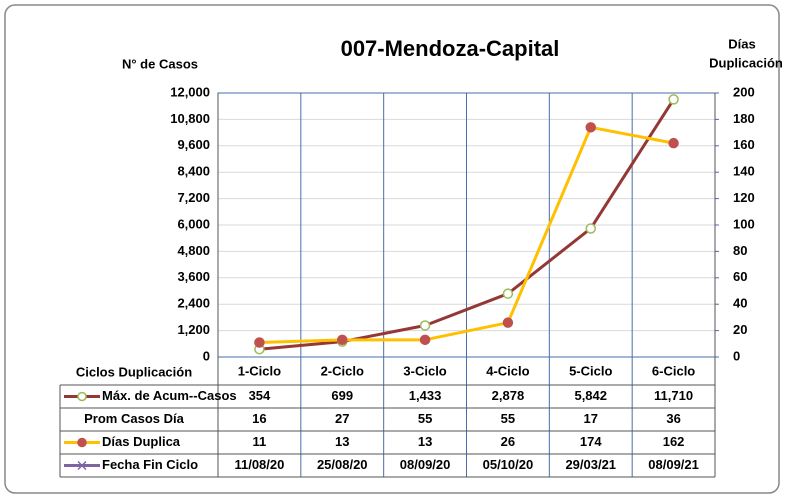  I want to click on table-cell: 29/03/21, so click(590, 464).